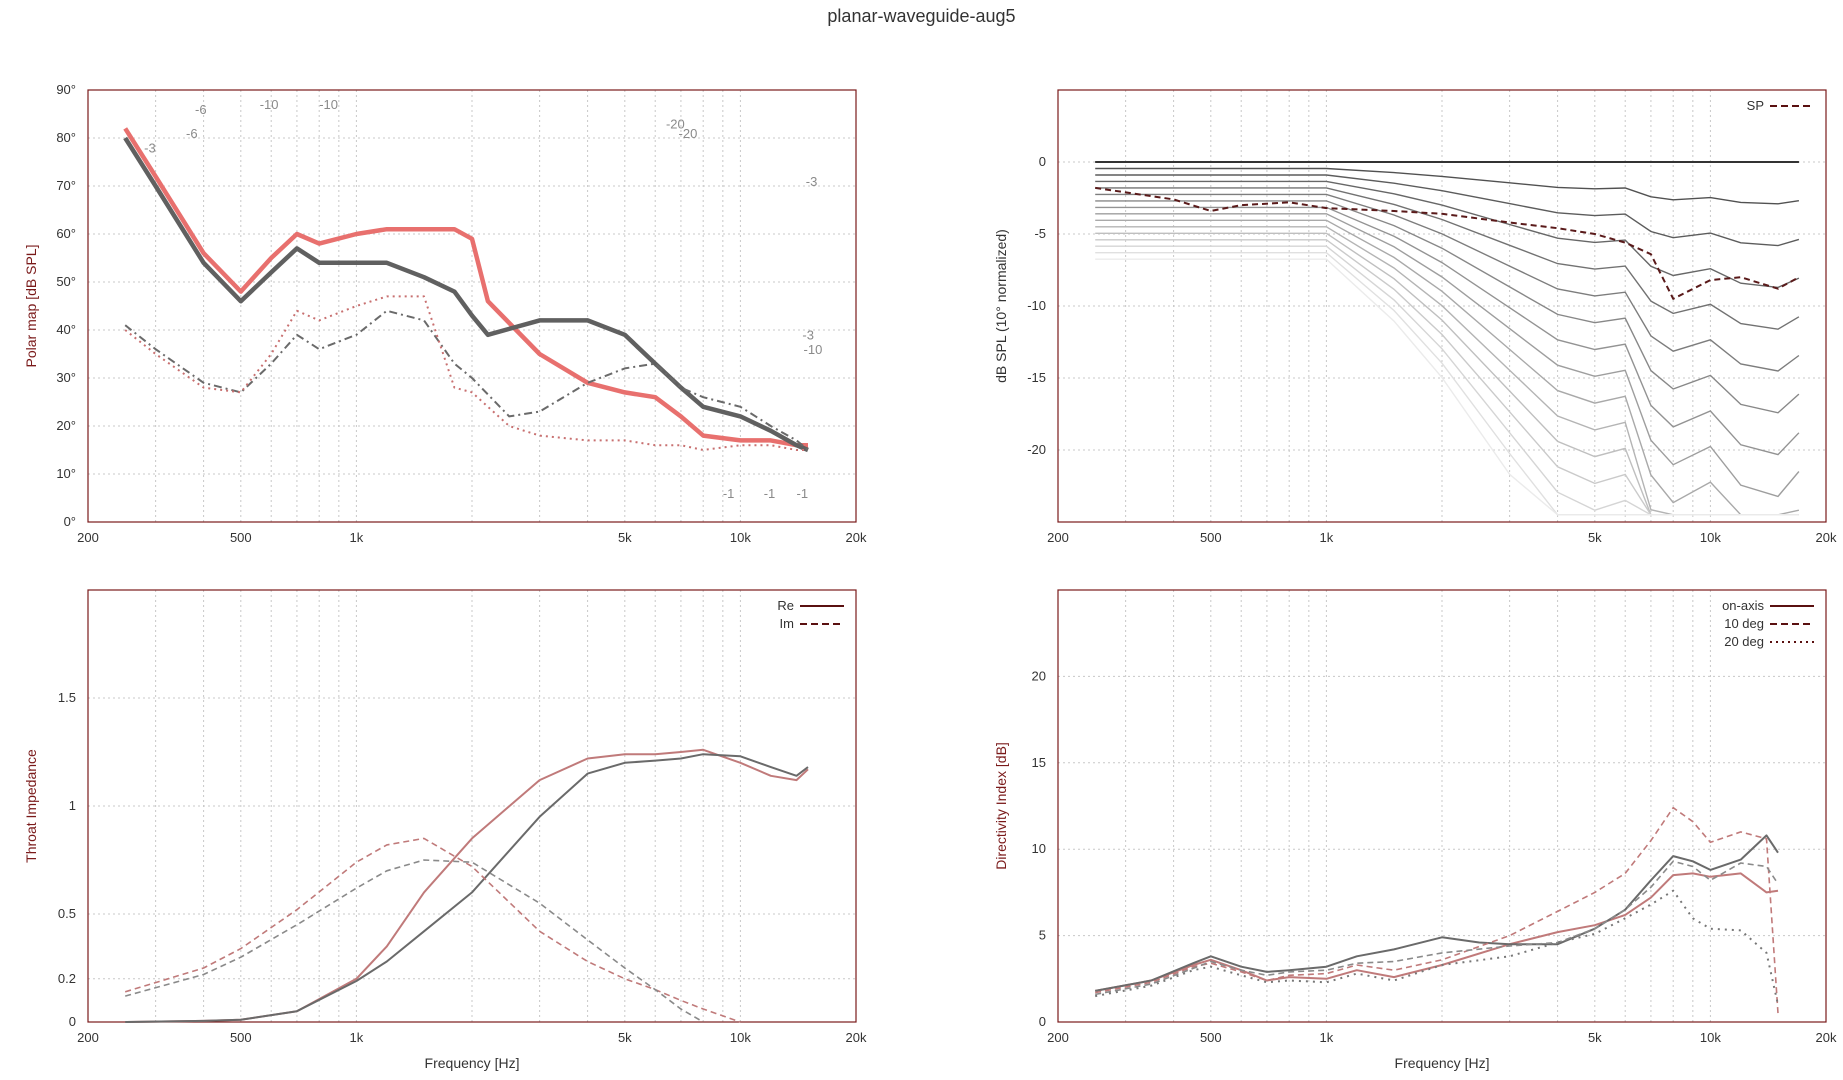  I want to click on legend-label: SP, so click(1755, 105).